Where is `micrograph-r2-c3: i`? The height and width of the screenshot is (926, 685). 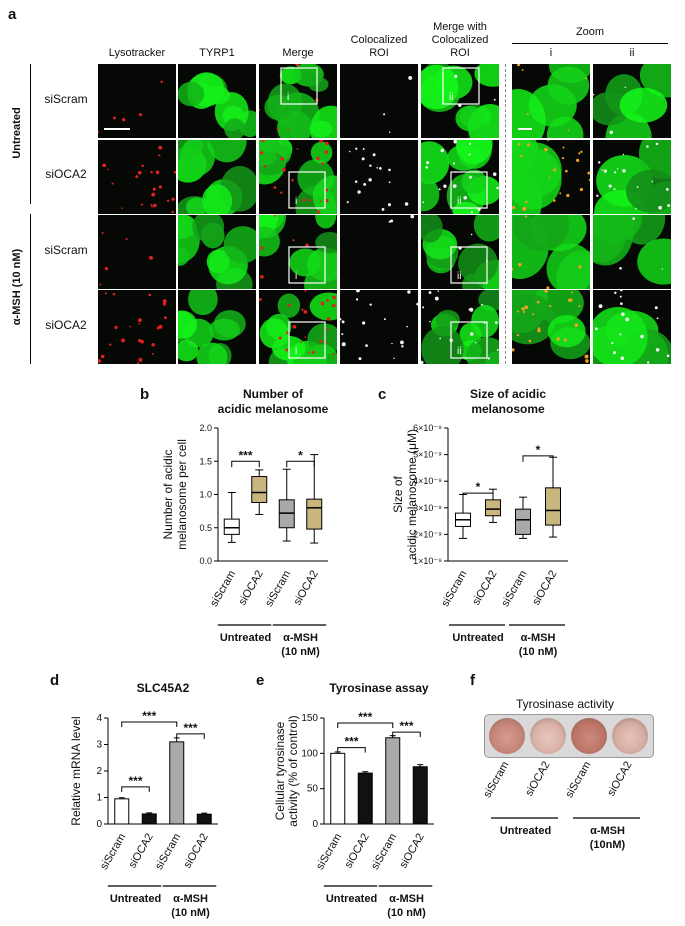 micrograph-r2-c3: i is located at coordinates (298, 177).